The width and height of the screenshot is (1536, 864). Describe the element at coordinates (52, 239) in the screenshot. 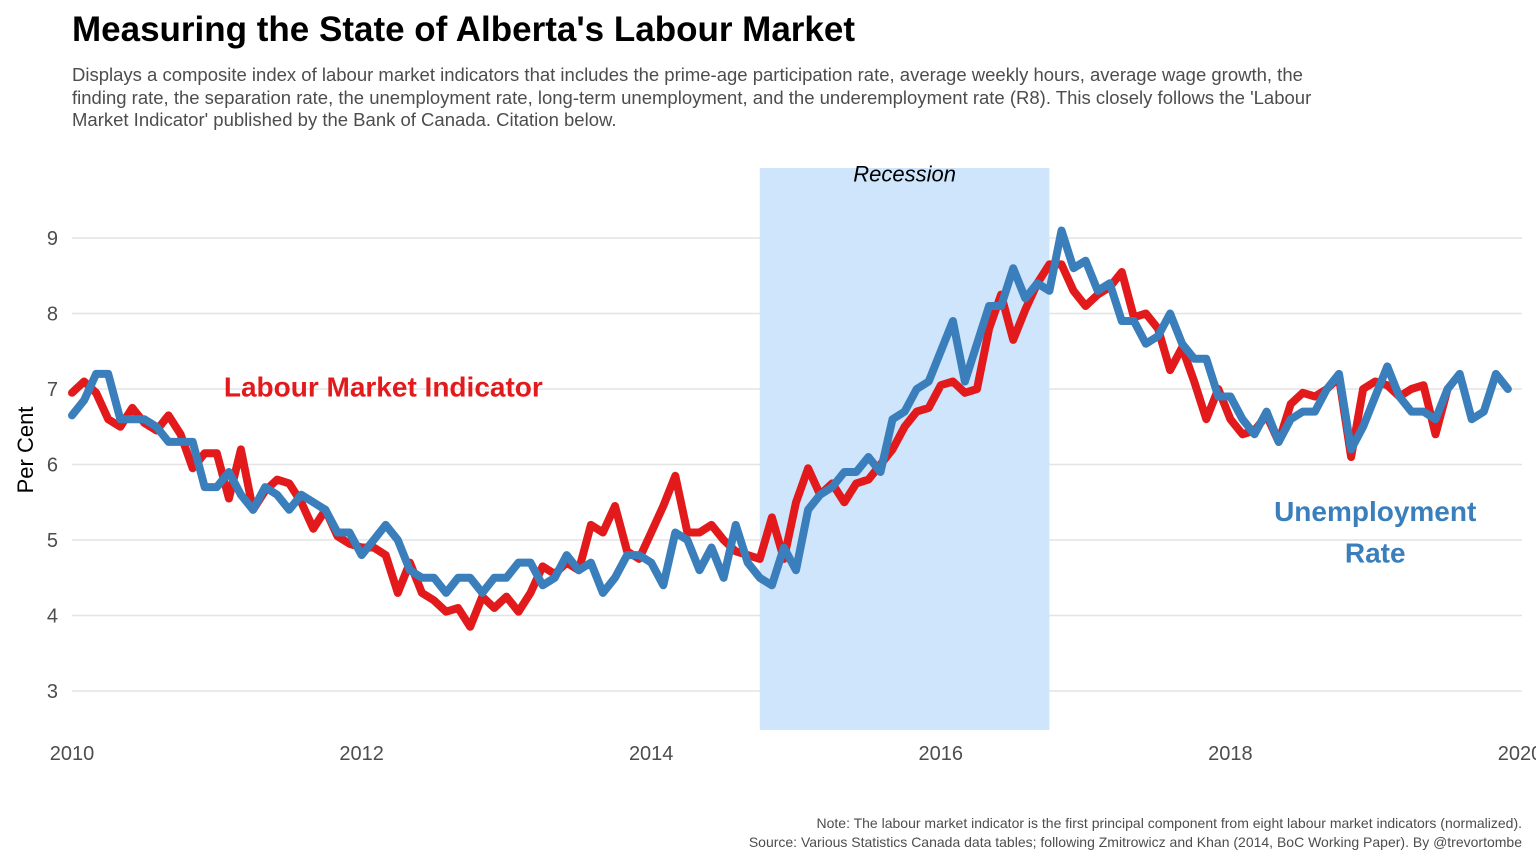

I see `y-tick-label: 9` at that location.